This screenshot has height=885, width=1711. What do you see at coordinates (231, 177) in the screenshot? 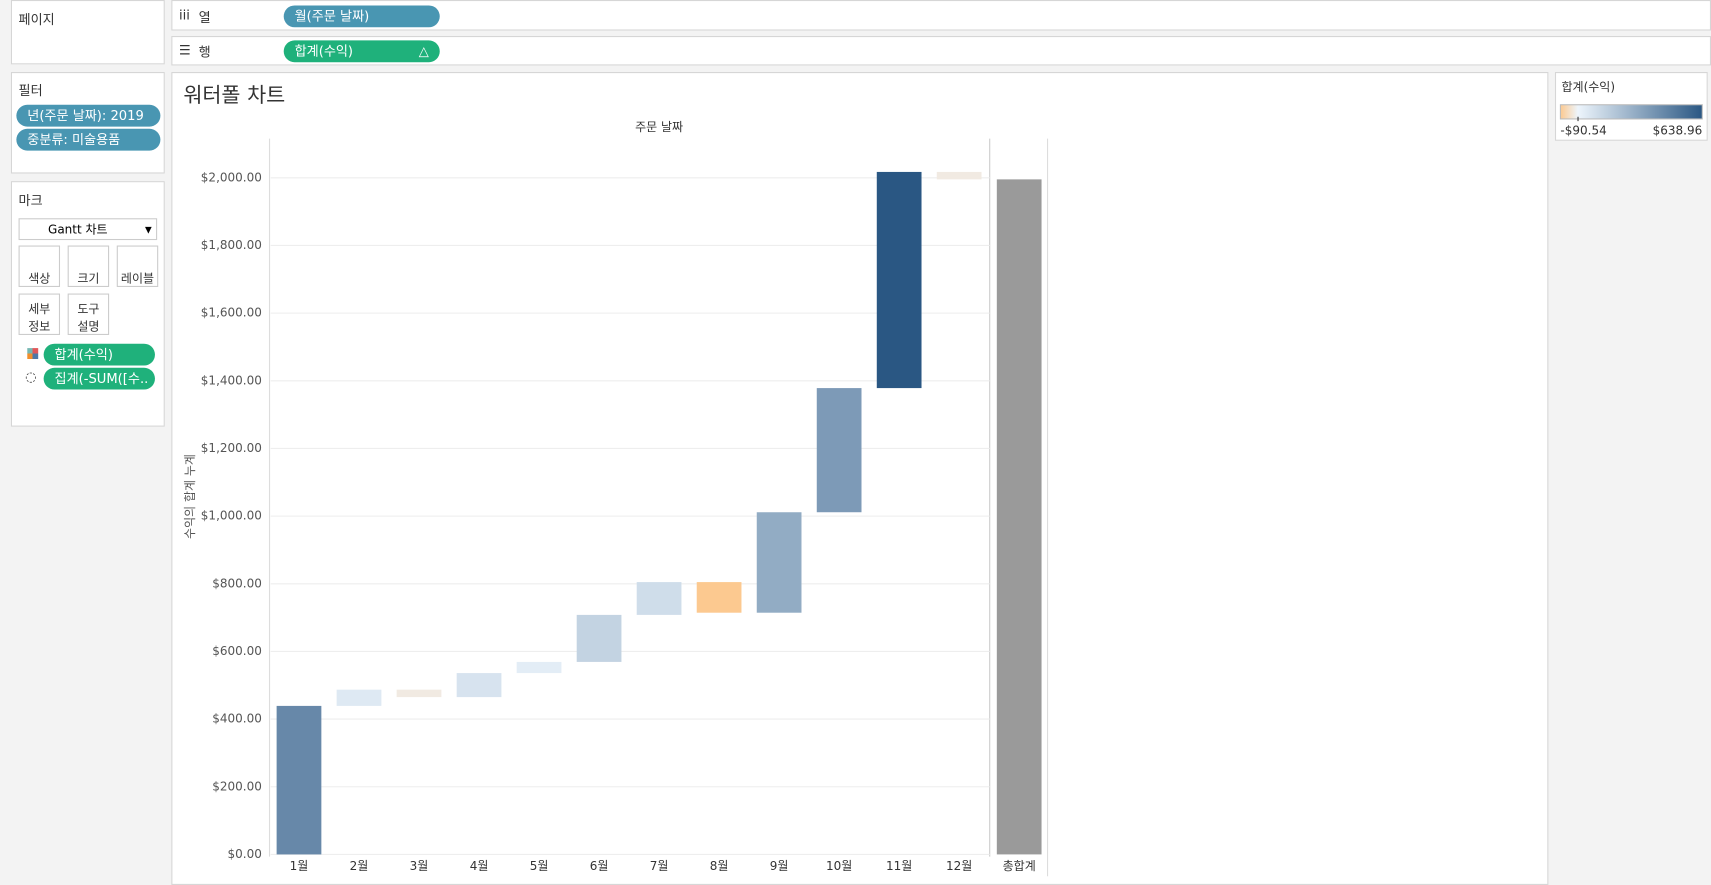
I see `y-tick-label: $2,000.00` at bounding box center [231, 177].